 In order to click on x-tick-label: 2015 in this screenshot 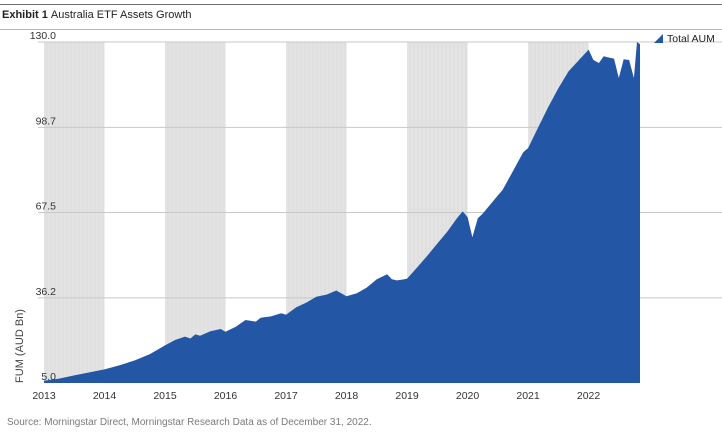, I will do `click(165, 396)`.